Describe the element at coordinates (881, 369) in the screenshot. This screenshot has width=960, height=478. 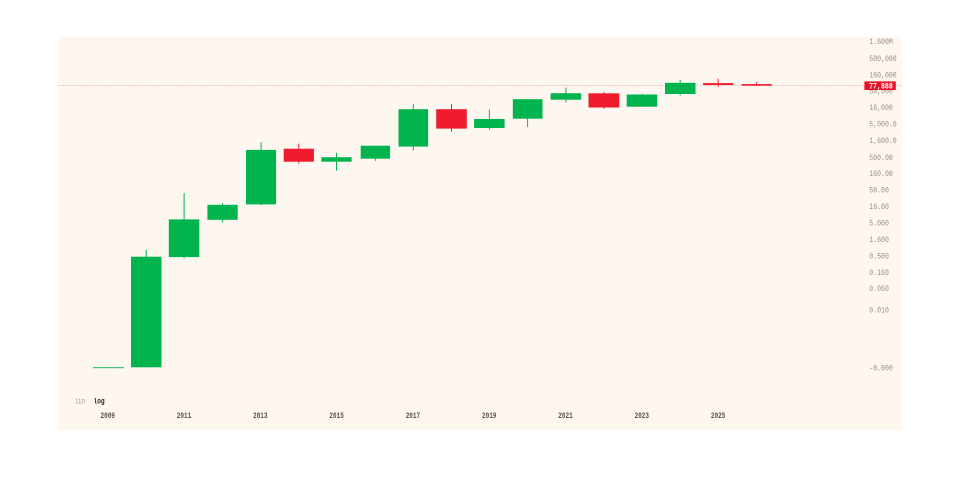
I see `svg-text: -0.000` at that location.